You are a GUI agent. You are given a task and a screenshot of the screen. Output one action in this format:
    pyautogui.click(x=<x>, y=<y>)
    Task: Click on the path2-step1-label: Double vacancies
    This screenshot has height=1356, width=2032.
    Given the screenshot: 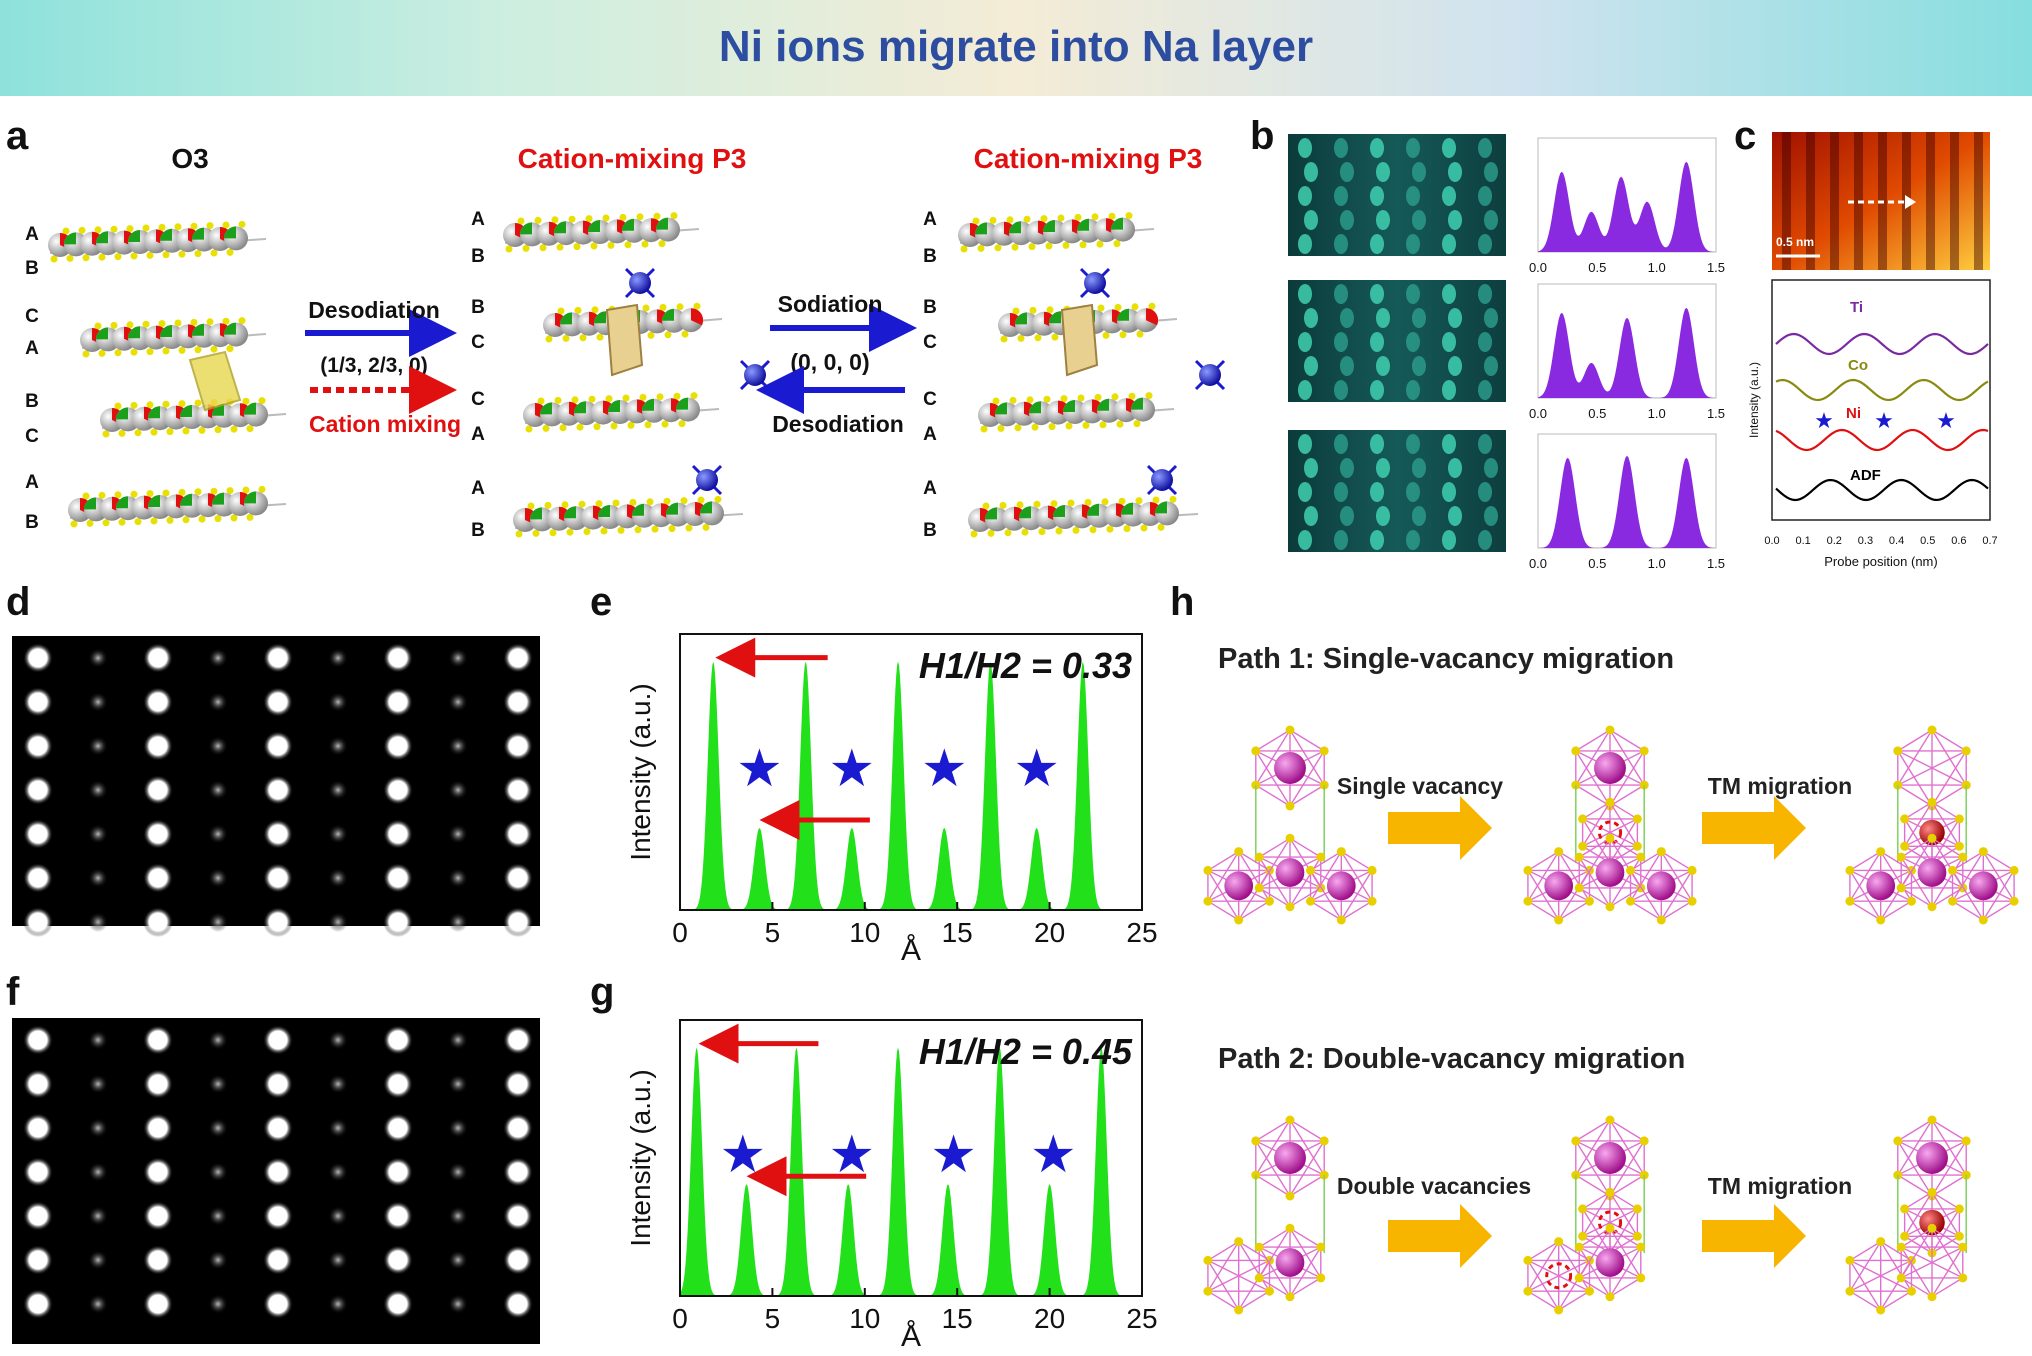 What is the action you would take?
    pyautogui.click(x=1434, y=1186)
    